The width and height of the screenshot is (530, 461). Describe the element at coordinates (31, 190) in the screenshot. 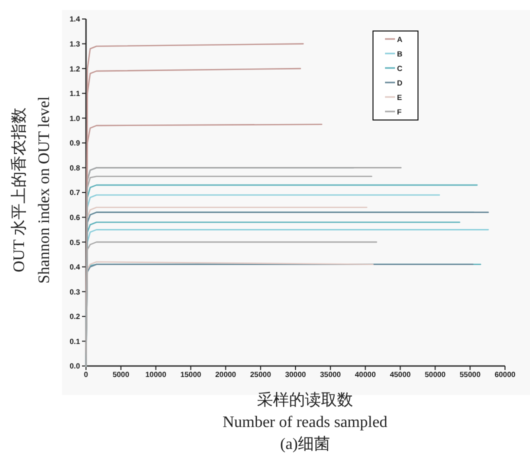

I see `y-axis-title: OUT 水平上的香农指数 Shannon index on OUT level` at that location.